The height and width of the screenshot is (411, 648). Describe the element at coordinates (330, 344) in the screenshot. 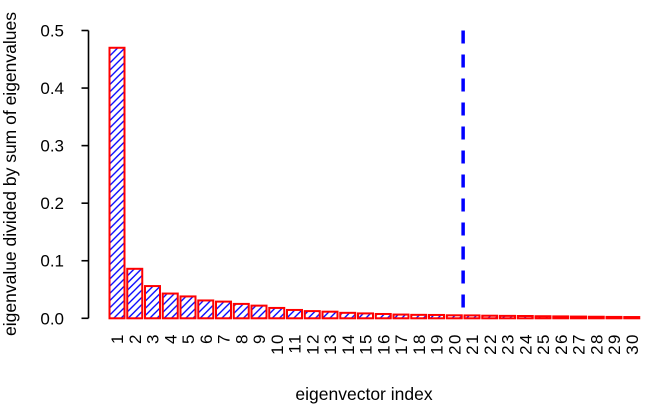

I see `x-tick-label: 13` at that location.